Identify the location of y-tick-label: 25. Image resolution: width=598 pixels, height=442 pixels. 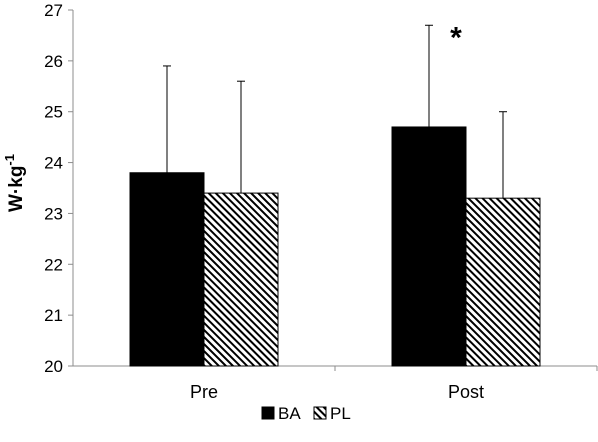
(53, 112).